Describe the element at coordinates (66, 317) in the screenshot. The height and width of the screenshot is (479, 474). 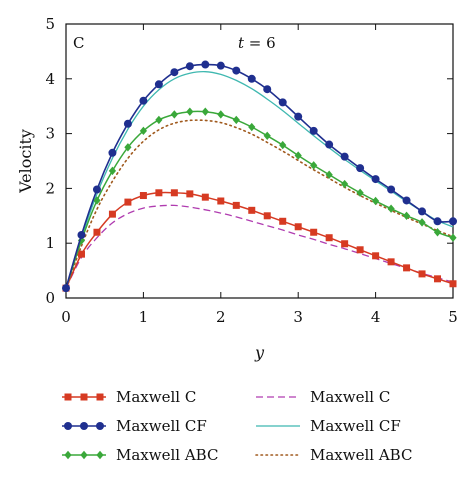
I see `x-tick-label: 0` at that location.